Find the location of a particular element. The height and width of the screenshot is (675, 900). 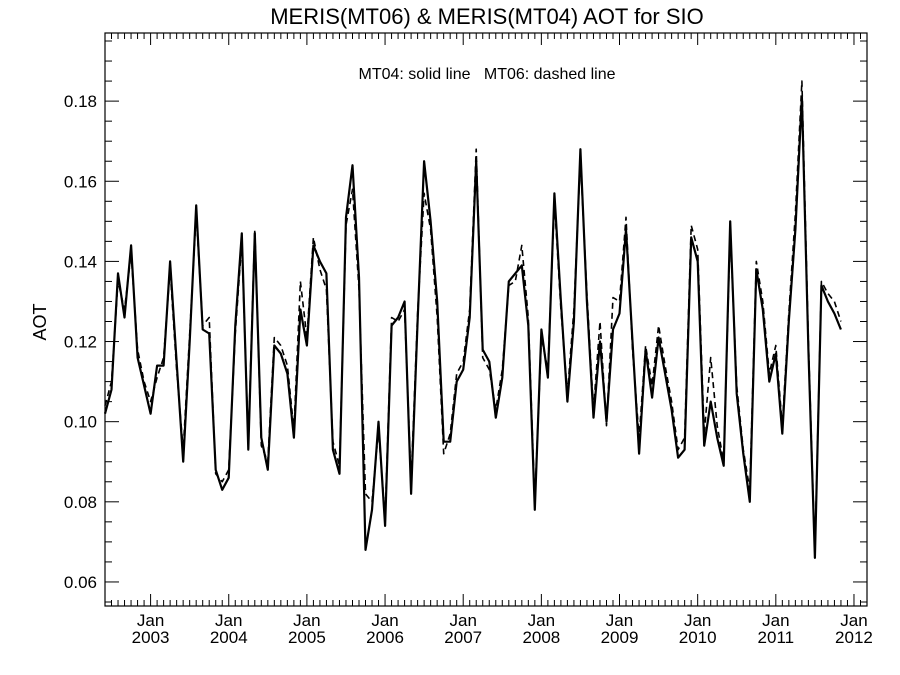

x-tick-label-year: 2010 is located at coordinates (698, 637).